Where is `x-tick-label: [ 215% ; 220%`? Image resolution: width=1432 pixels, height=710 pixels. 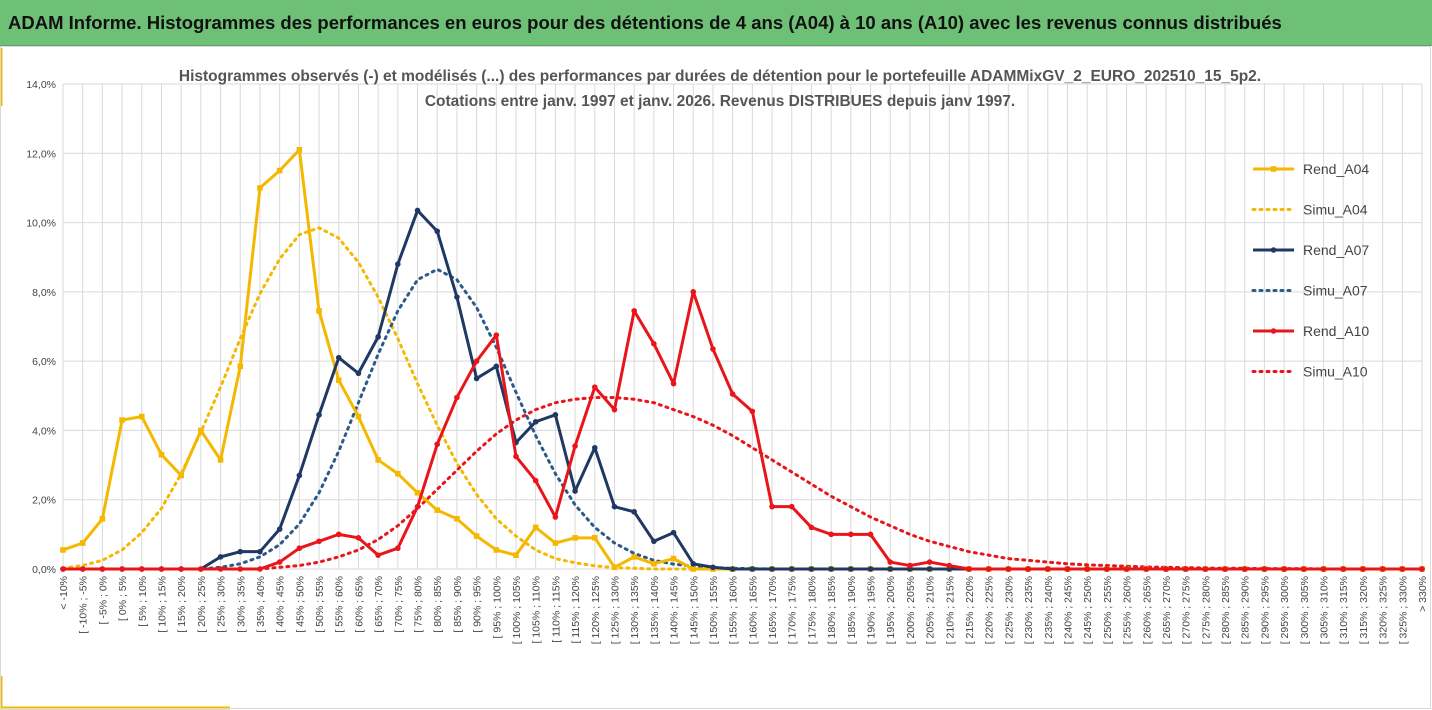
x-tick-label: [ 215% ; 220% is located at coordinates (970, 610).